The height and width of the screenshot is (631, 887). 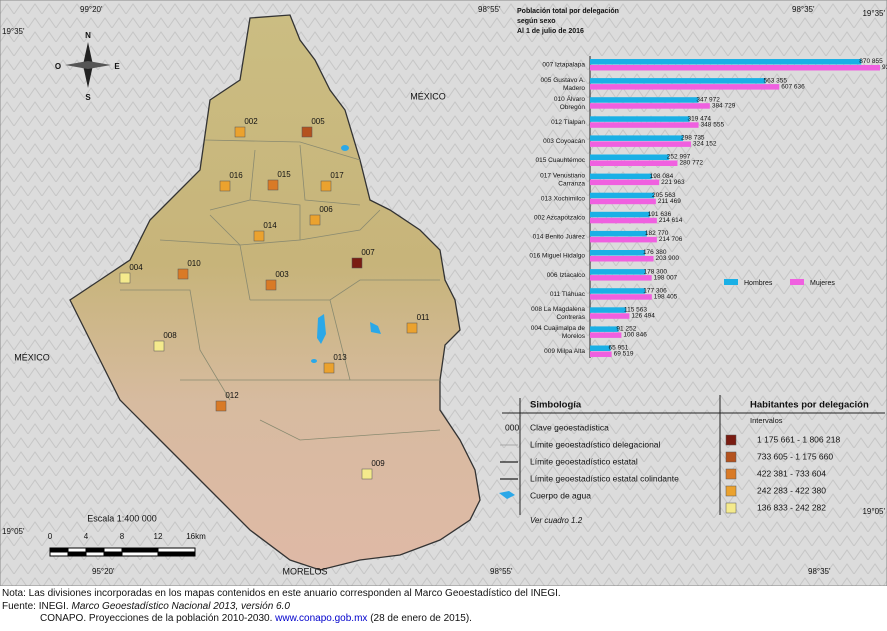 What do you see at coordinates (564, 141) in the screenshot?
I see `category-label: 003 Coyoacán` at bounding box center [564, 141].